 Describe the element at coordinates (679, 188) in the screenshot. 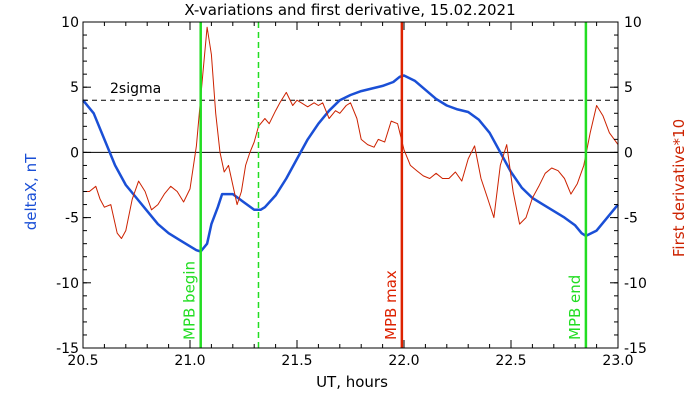

I see `y-axis-right-title: First derivative*10` at that location.